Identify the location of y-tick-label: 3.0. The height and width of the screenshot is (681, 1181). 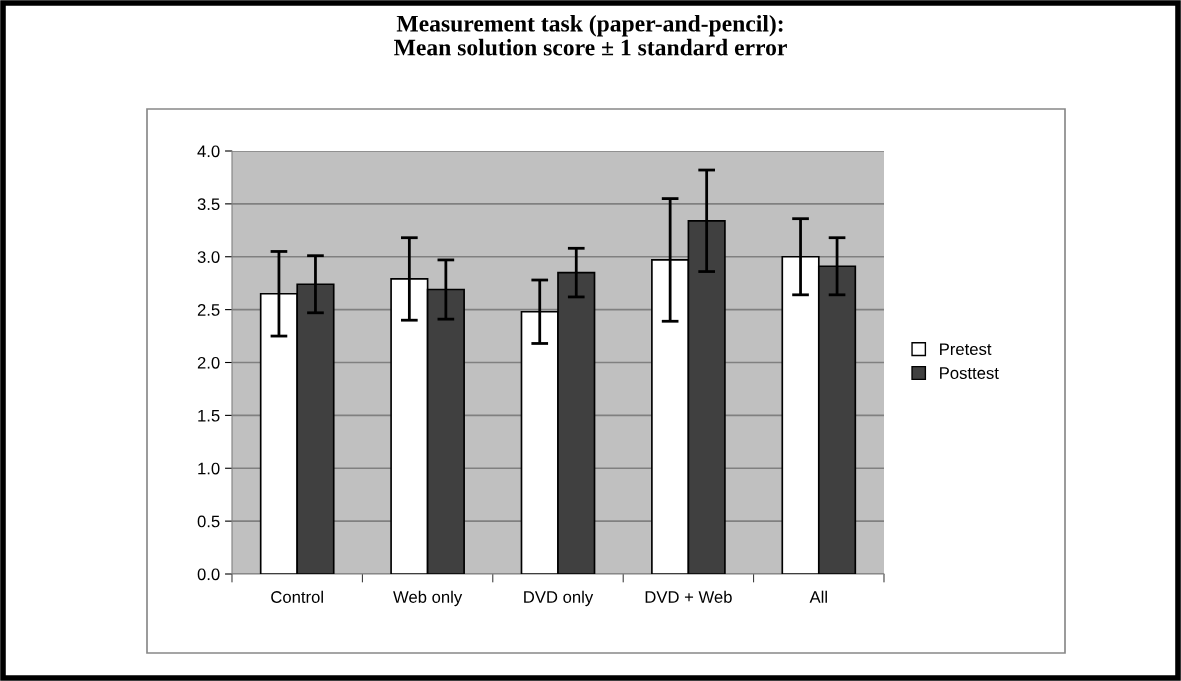
(208, 257).